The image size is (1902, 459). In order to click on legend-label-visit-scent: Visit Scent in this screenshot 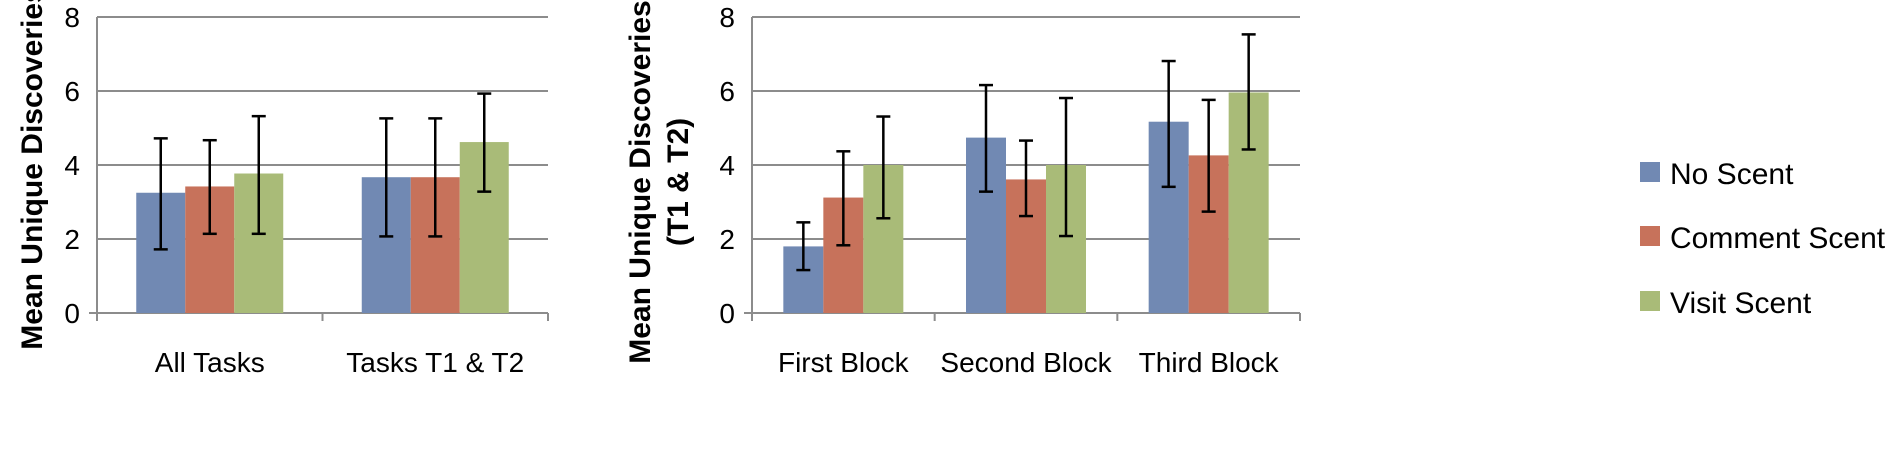, I will do `click(1741, 303)`.